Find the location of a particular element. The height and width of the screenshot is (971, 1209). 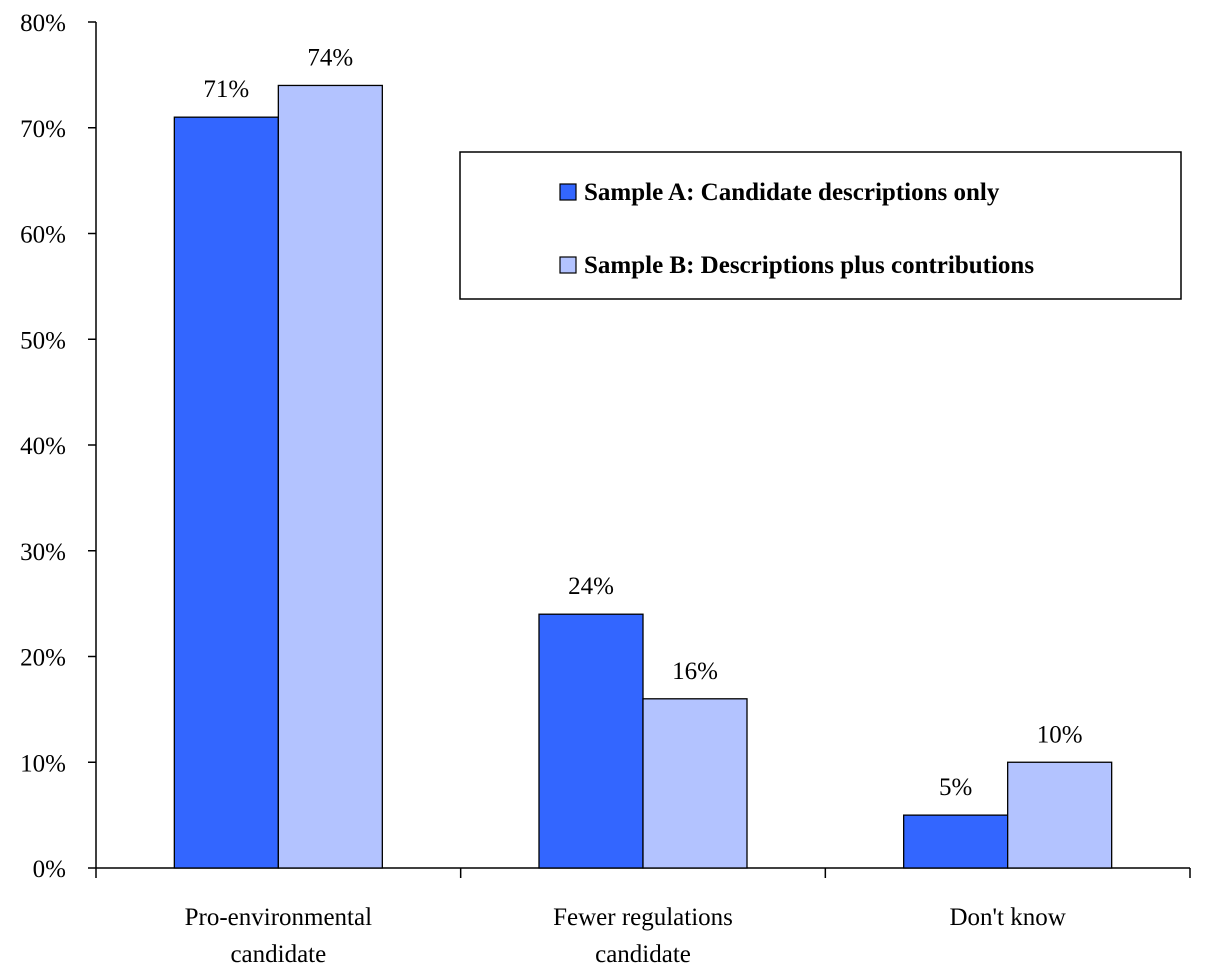

y-axis: 0% 10% 20% 30% 40% 50% 60% 70% 80% is located at coordinates (58, 446).